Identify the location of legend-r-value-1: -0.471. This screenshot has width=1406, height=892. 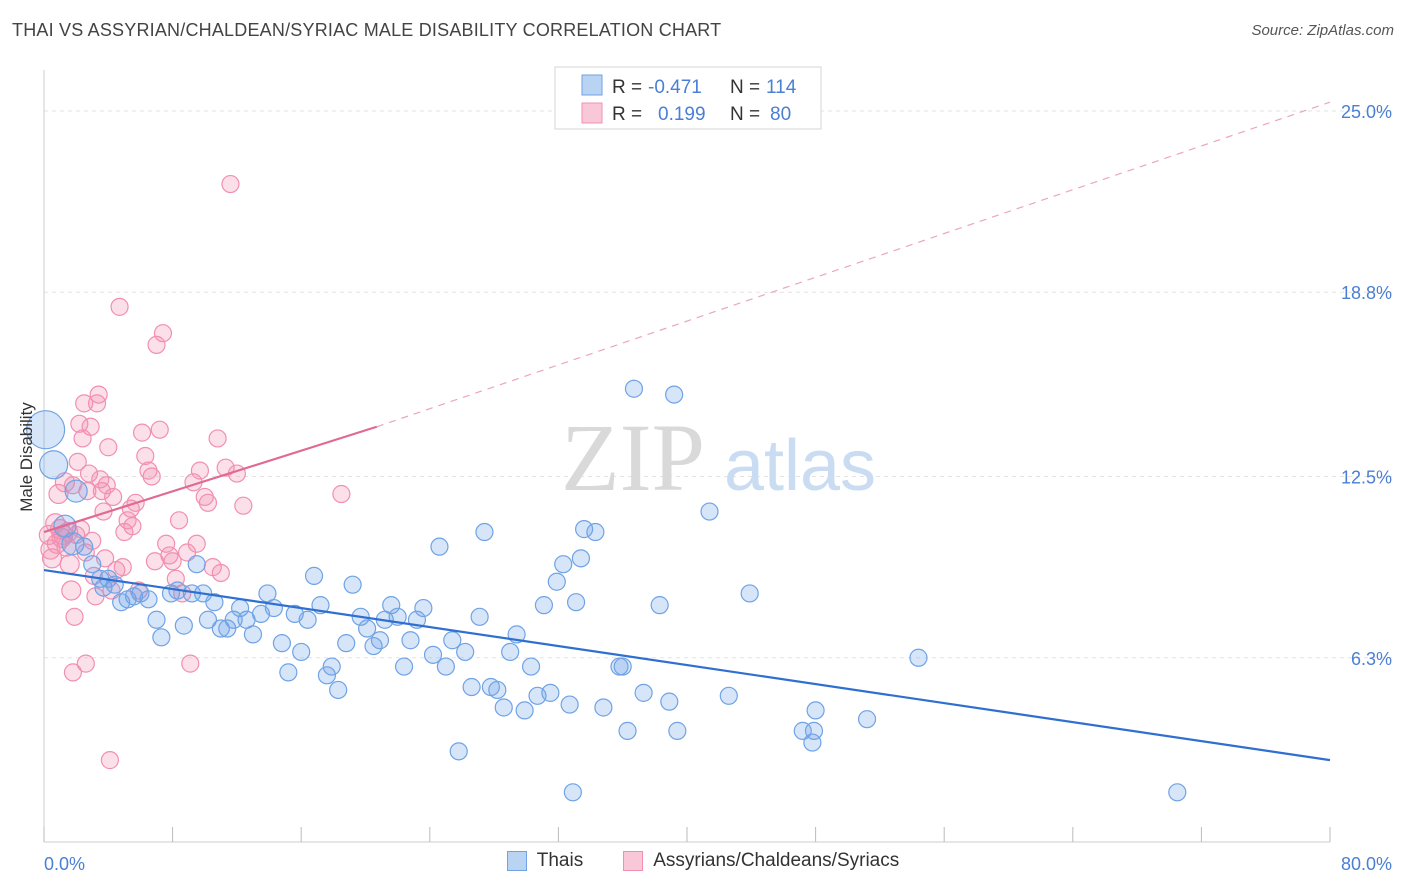
(675, 87).